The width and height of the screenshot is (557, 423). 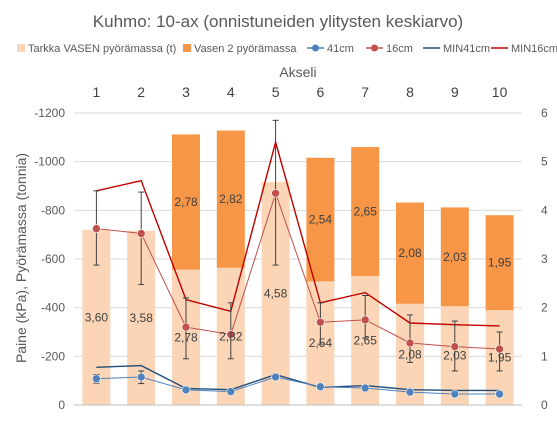 I want to click on category-label: 8, so click(x=410, y=92).